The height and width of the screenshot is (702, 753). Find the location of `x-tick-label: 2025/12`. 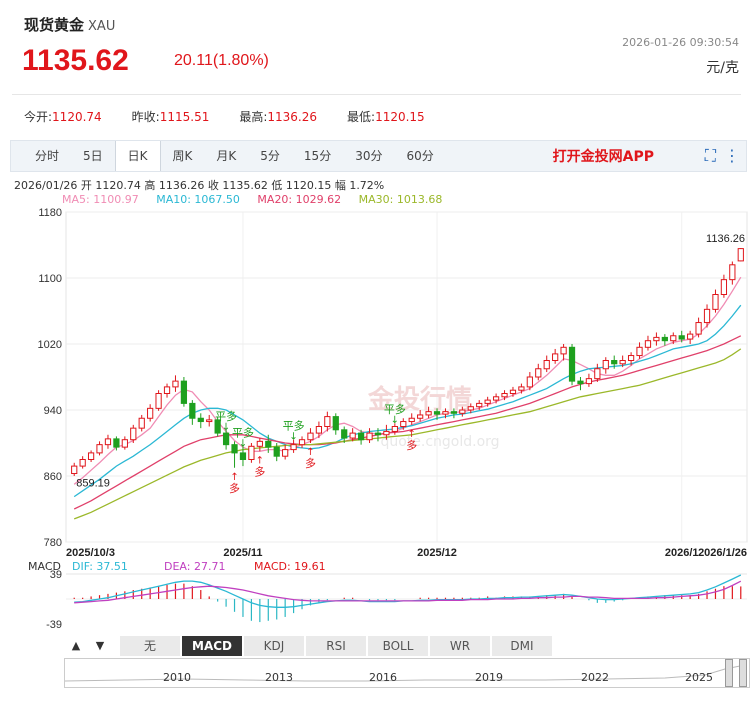

x-tick-label: 2025/12 is located at coordinates (437, 553).